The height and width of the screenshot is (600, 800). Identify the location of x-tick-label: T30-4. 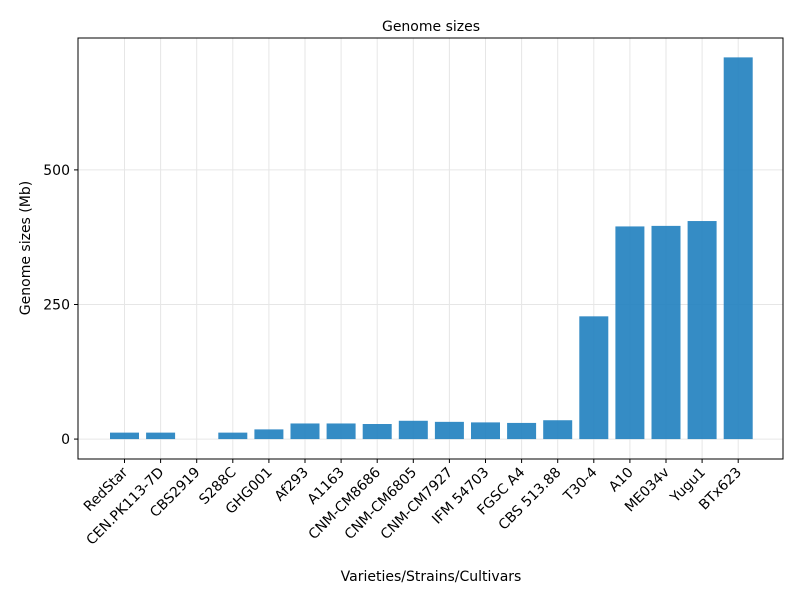
(580, 484).